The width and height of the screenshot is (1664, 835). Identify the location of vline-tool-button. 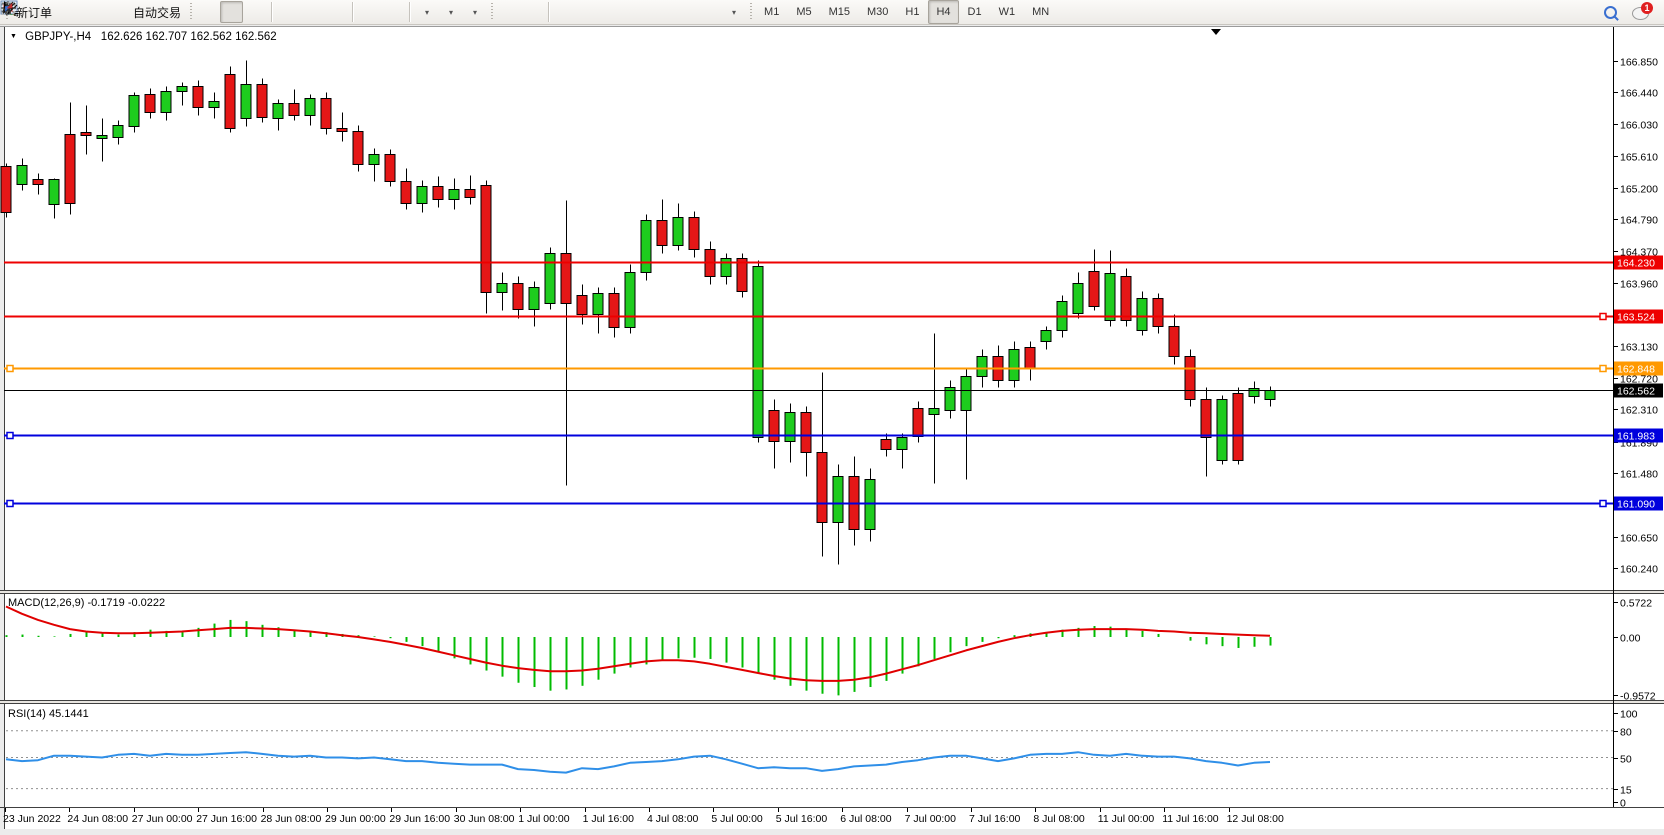
(291, 12).